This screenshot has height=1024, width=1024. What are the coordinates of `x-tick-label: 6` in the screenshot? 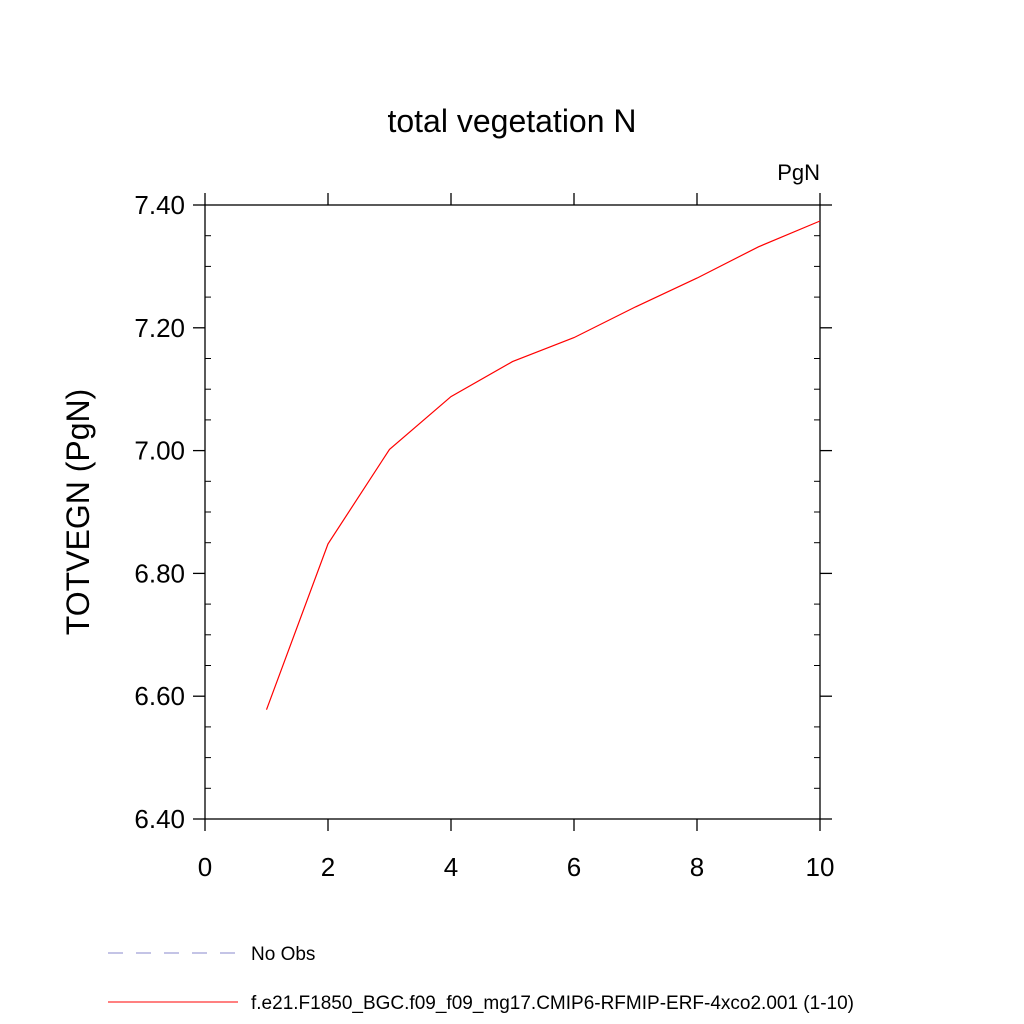 It's located at (574, 867).